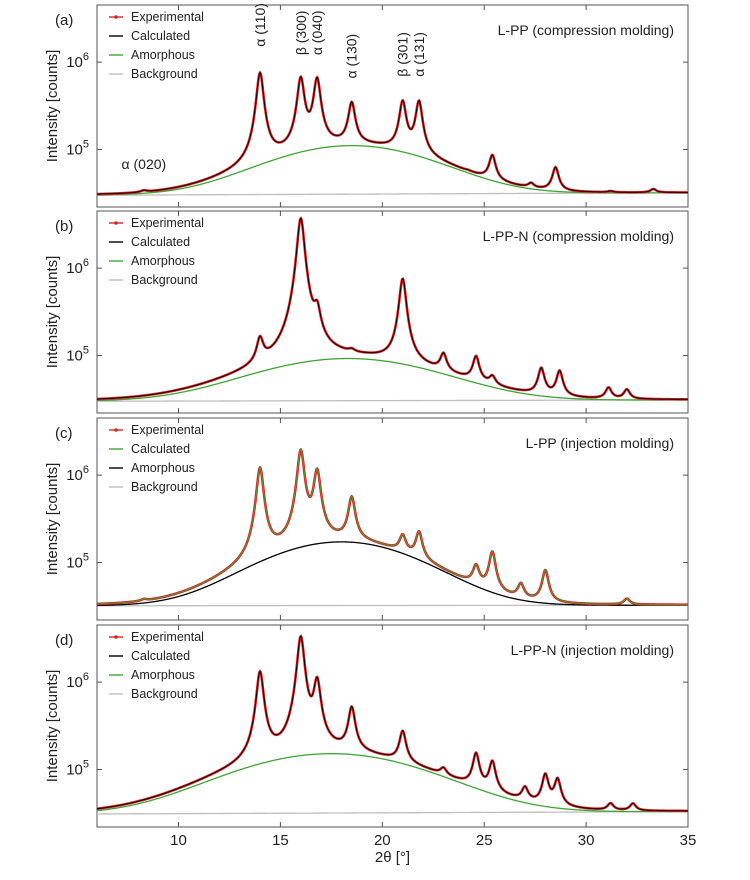 The height and width of the screenshot is (880, 750). I want to click on panel-letter: (b), so click(64, 226).